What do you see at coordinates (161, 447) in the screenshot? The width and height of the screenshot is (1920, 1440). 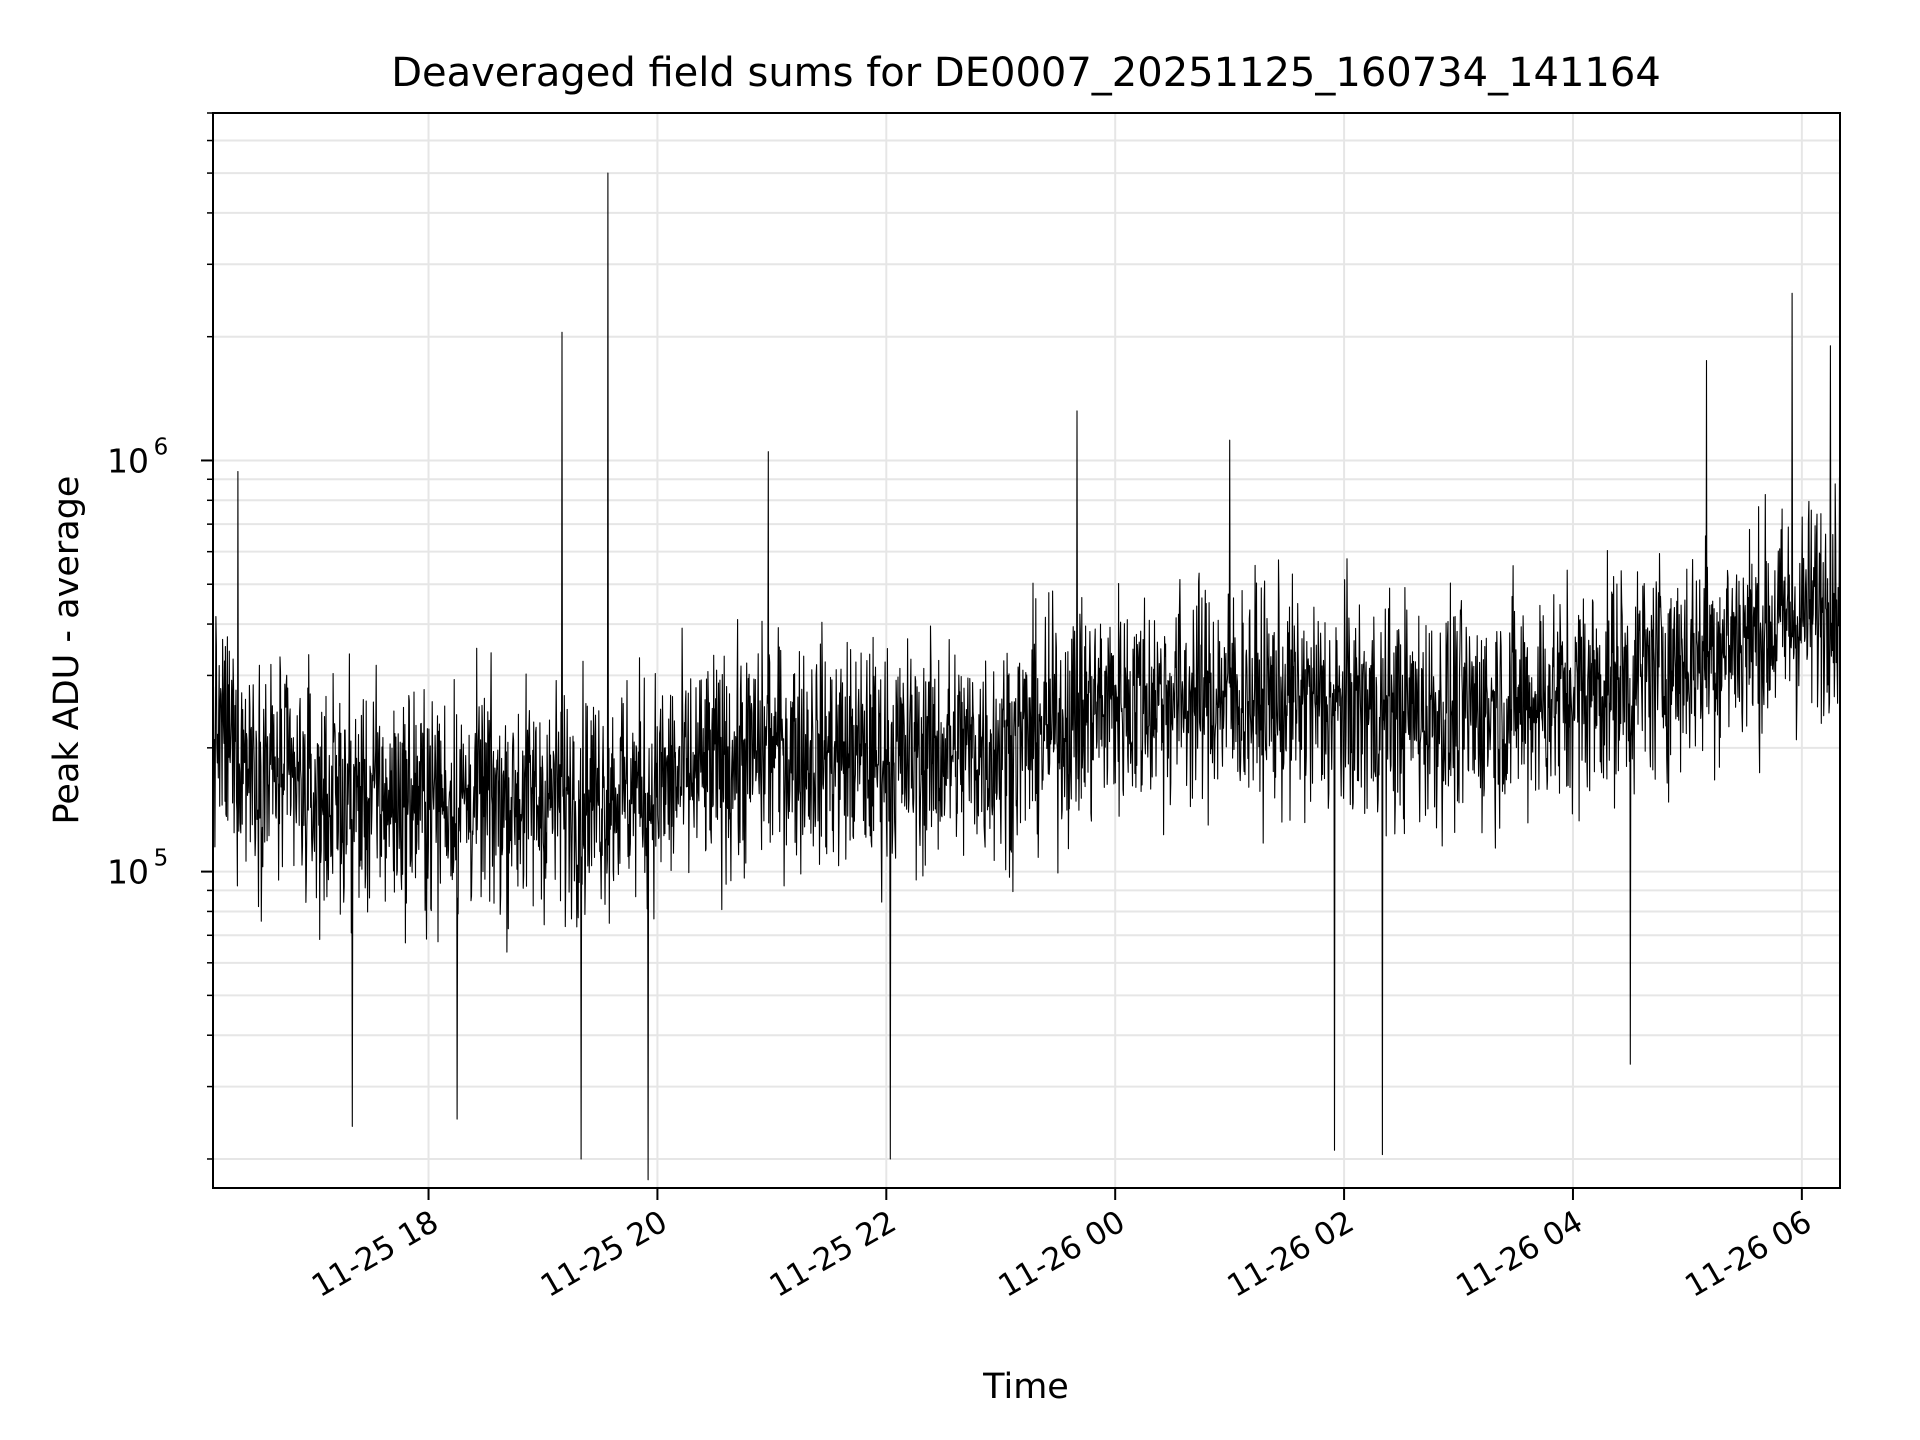 I see `y-tick-exponent: 6` at bounding box center [161, 447].